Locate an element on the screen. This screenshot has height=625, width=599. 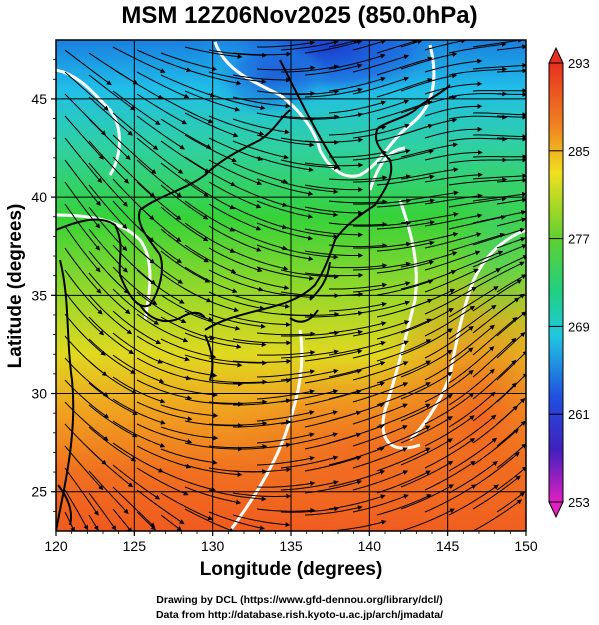
colorbar-bottom-arrow is located at coordinates (556, 510).